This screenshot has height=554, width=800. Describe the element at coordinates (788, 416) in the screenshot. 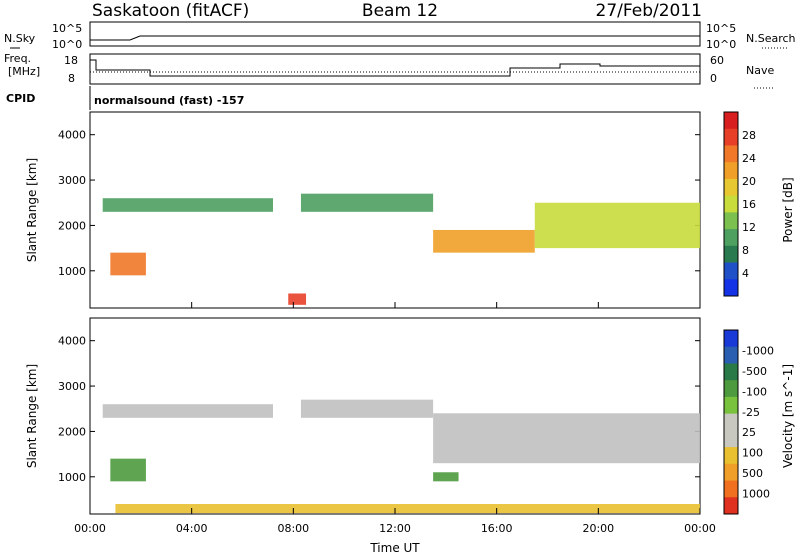

I see `velocity-colorbar-label: Velocity [m s^-1]` at that location.